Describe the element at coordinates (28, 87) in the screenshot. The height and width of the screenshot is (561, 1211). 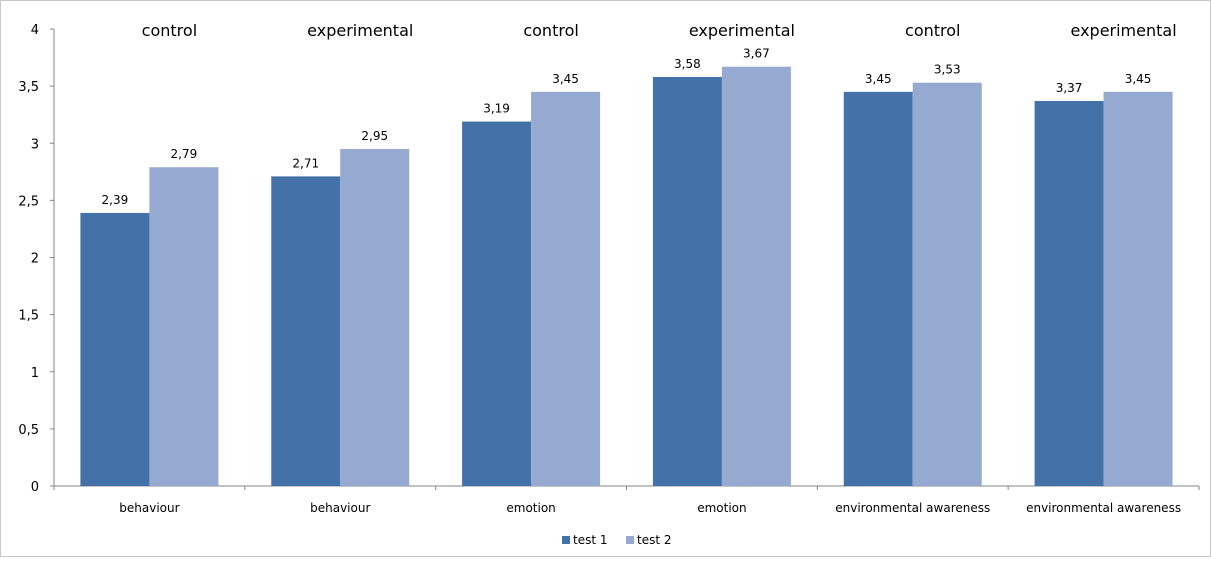
I see `y-tick-label: 3,5` at that location.